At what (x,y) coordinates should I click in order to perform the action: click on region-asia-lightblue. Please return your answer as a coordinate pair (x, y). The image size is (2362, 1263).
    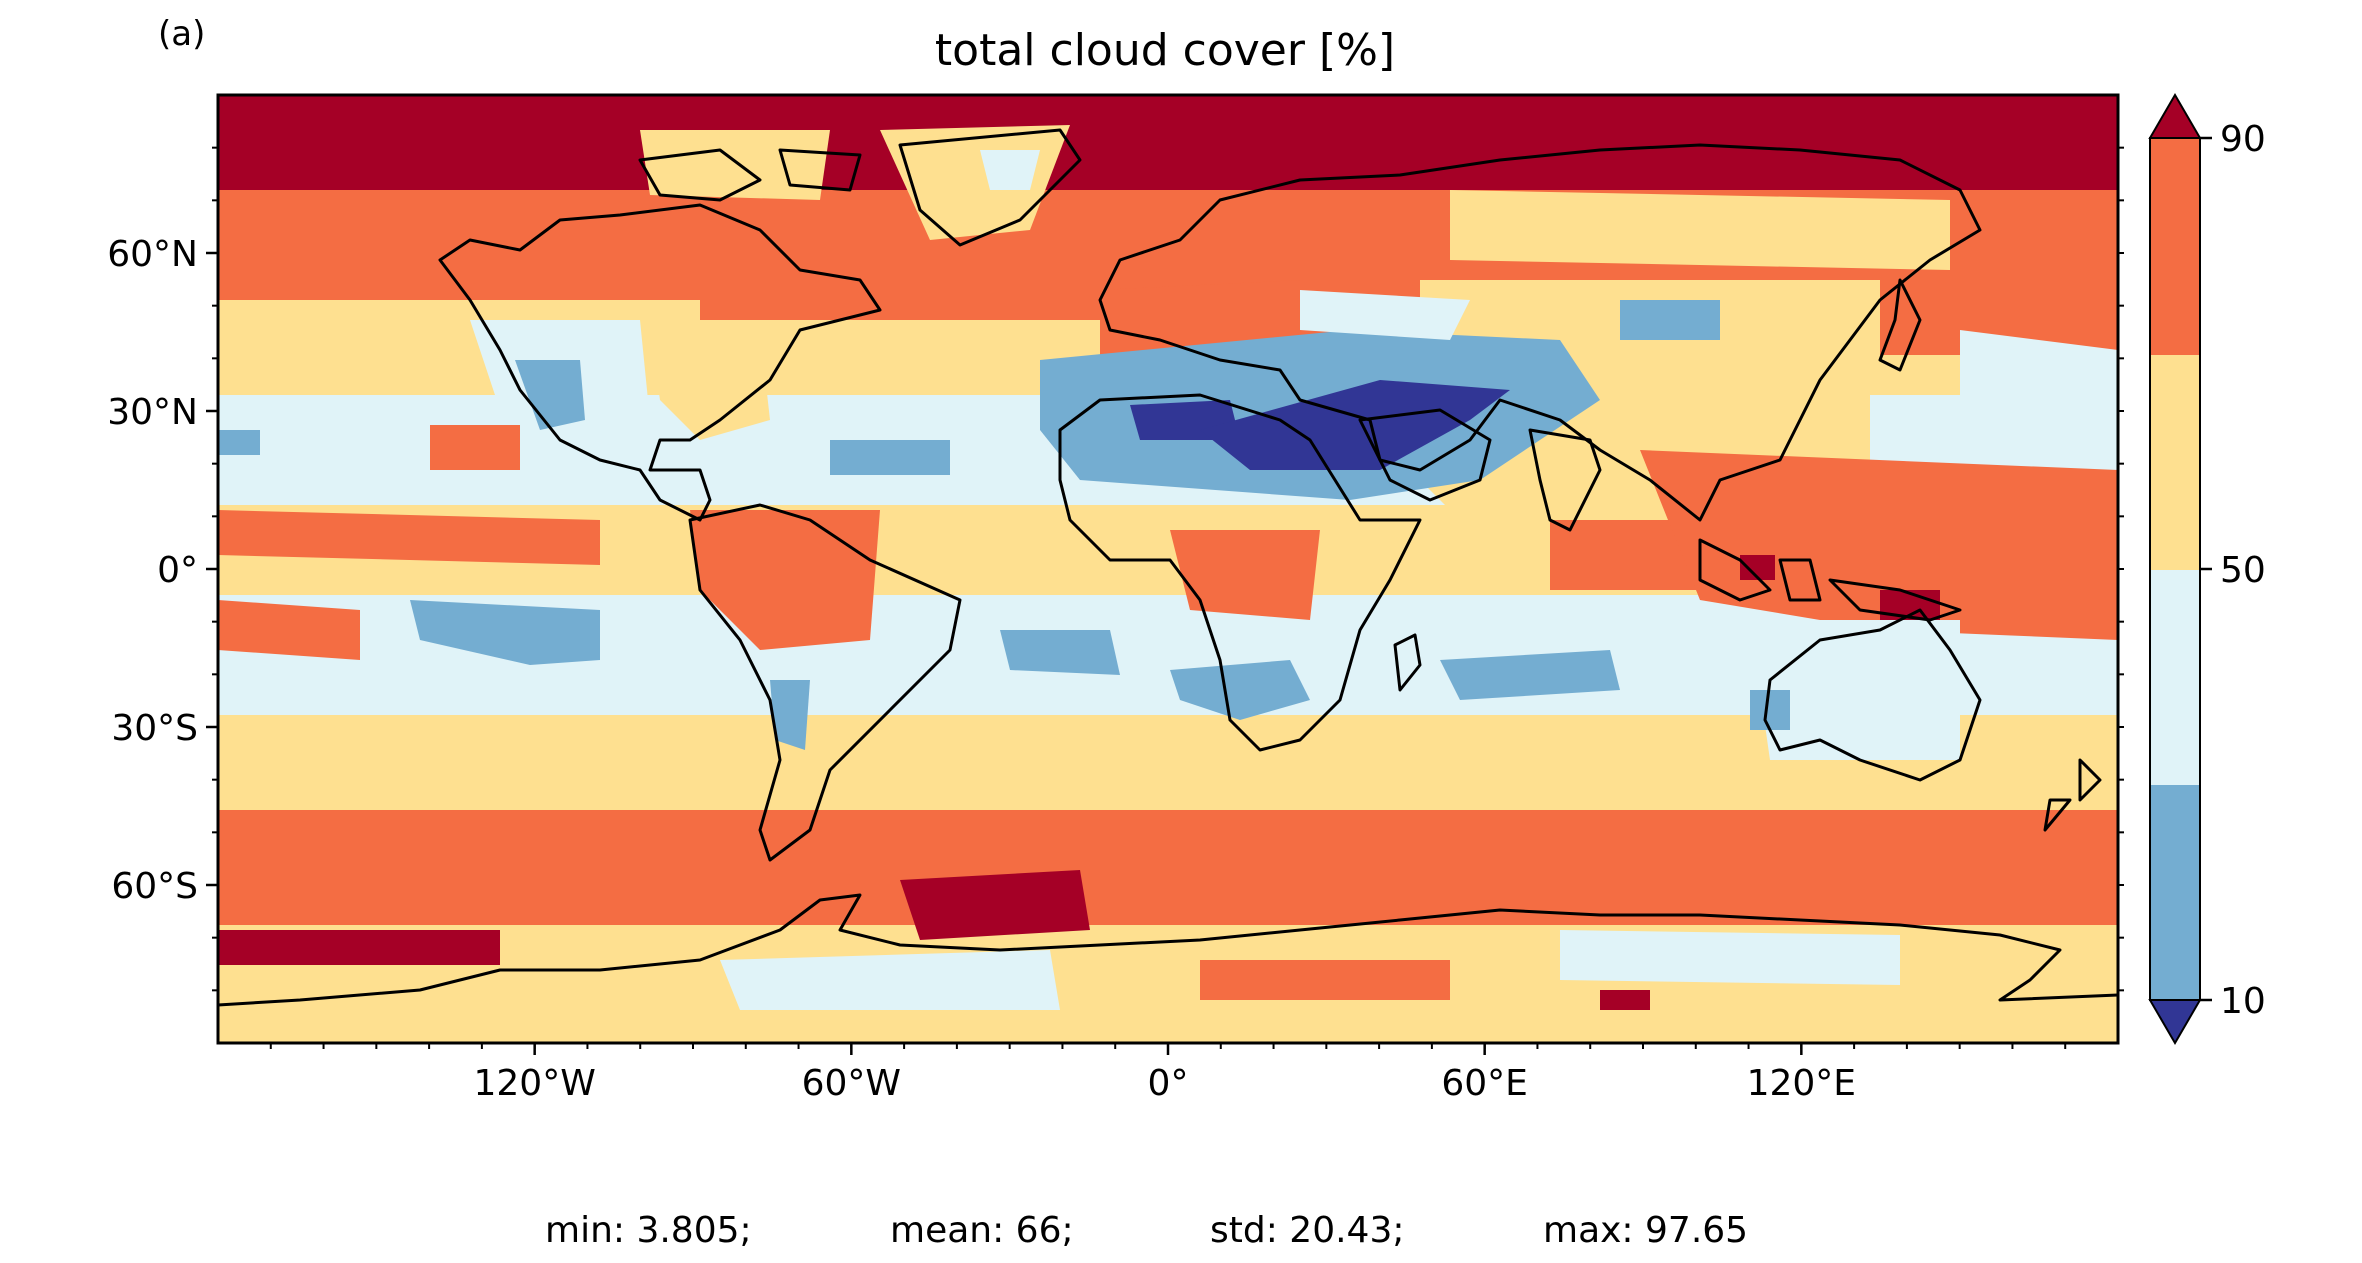
    Looking at the image, I should click on (1670, 320).